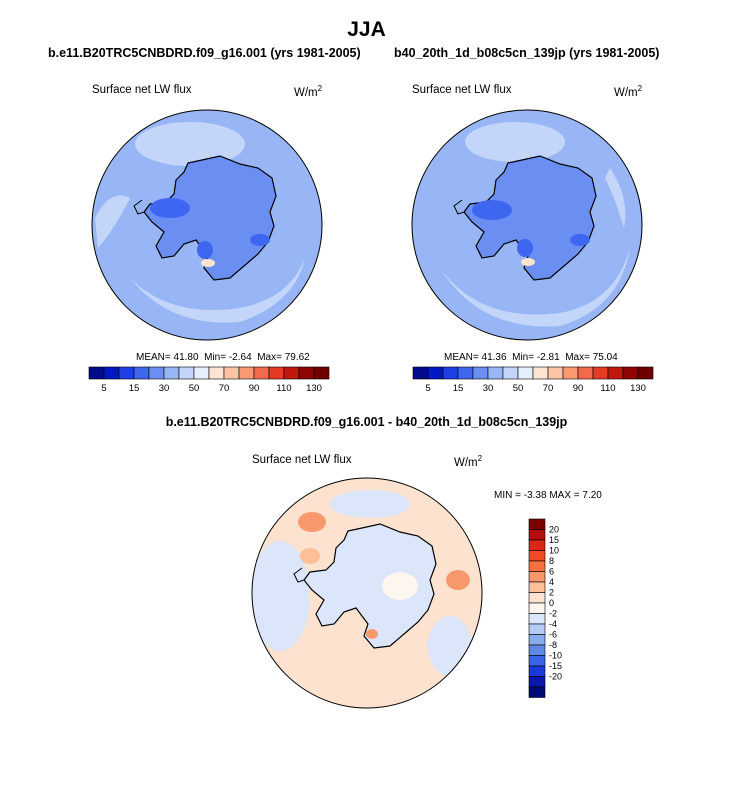 This screenshot has height=796, width=733. What do you see at coordinates (281, 596) in the screenshot?
I see `difference-negative-region-west` at bounding box center [281, 596].